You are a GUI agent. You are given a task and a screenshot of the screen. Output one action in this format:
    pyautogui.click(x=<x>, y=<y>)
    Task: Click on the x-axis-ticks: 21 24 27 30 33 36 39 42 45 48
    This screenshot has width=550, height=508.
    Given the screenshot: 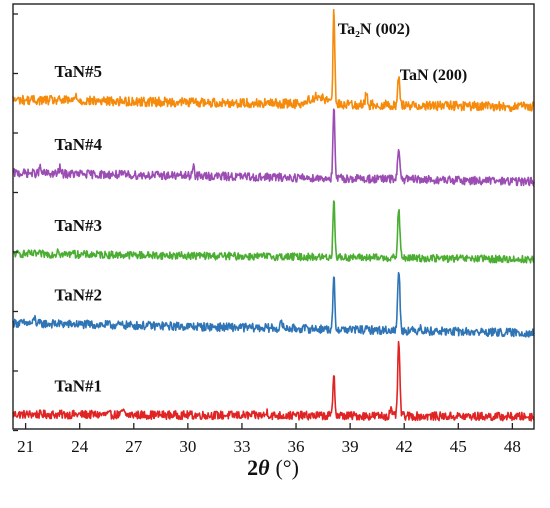 What is the action you would take?
    pyautogui.click(x=269, y=439)
    